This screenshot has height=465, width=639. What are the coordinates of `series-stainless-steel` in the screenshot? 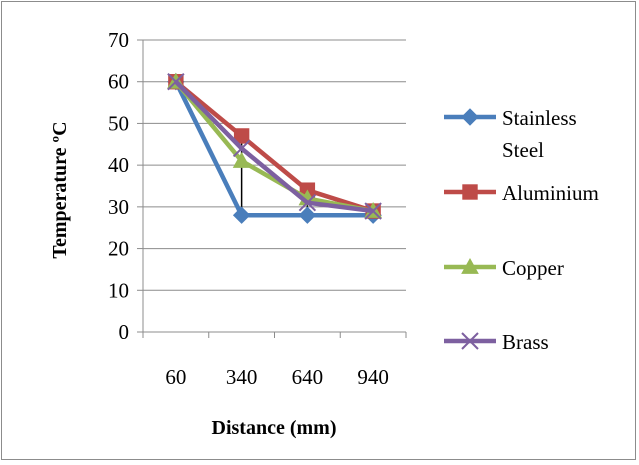 It's located at (274, 148).